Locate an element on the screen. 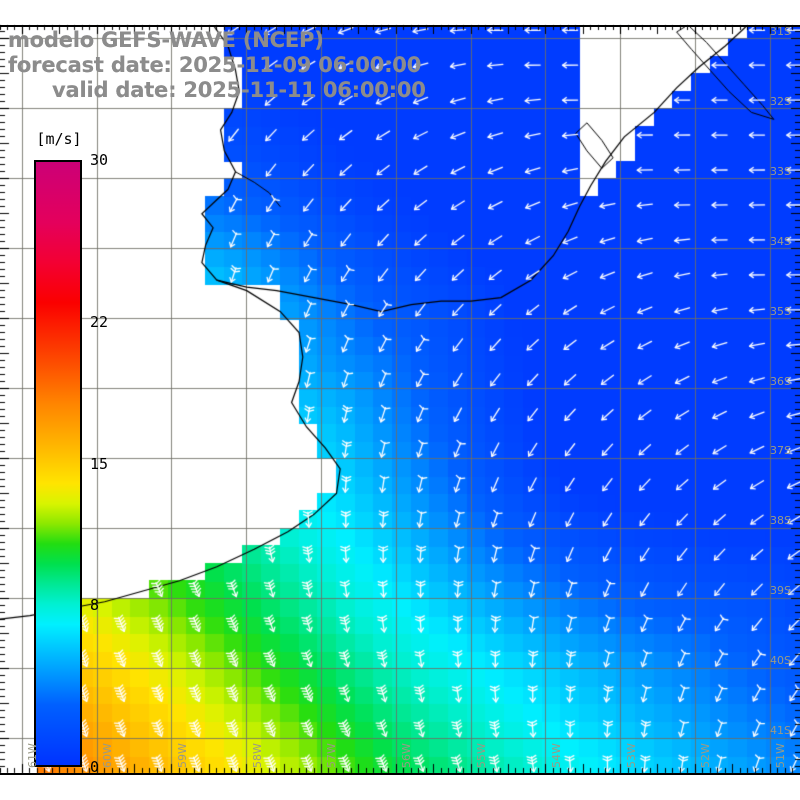  lat-label-40S: 40S is located at coordinates (780, 661).